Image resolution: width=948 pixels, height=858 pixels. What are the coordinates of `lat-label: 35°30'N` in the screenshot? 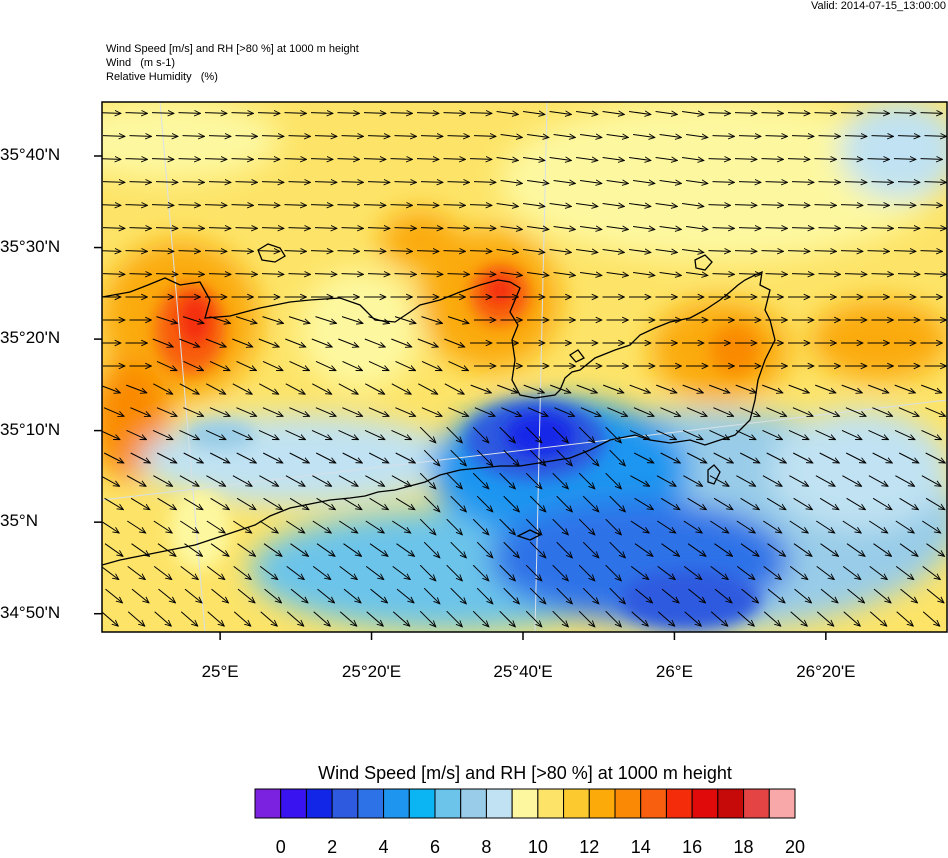 It's located at (40, 247).